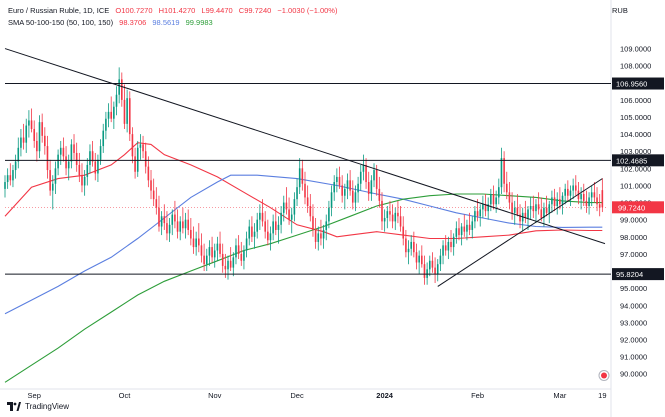 The image size is (665, 417). Describe the element at coordinates (38, 406) in the screenshot. I see `tradingview-logo: TradingView` at that location.